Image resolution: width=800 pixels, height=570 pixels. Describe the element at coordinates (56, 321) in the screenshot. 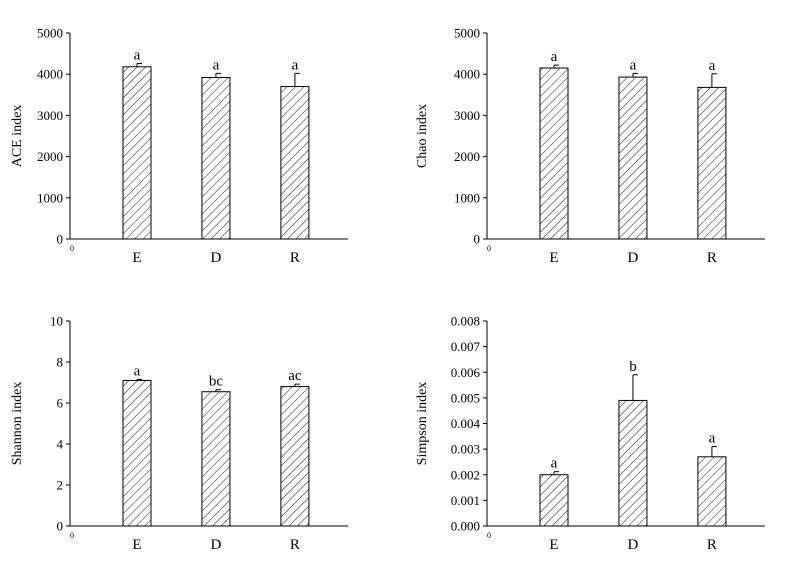

I see `y-tick-label: 10` at that location.